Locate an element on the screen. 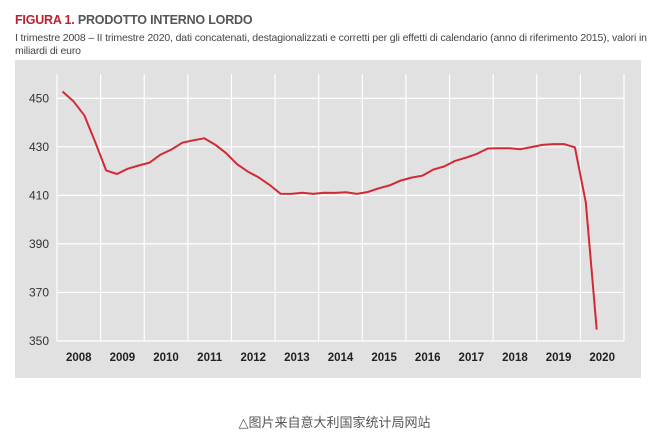  caption-text: 图片来自意大利国家统计局网站 is located at coordinates (339, 423).